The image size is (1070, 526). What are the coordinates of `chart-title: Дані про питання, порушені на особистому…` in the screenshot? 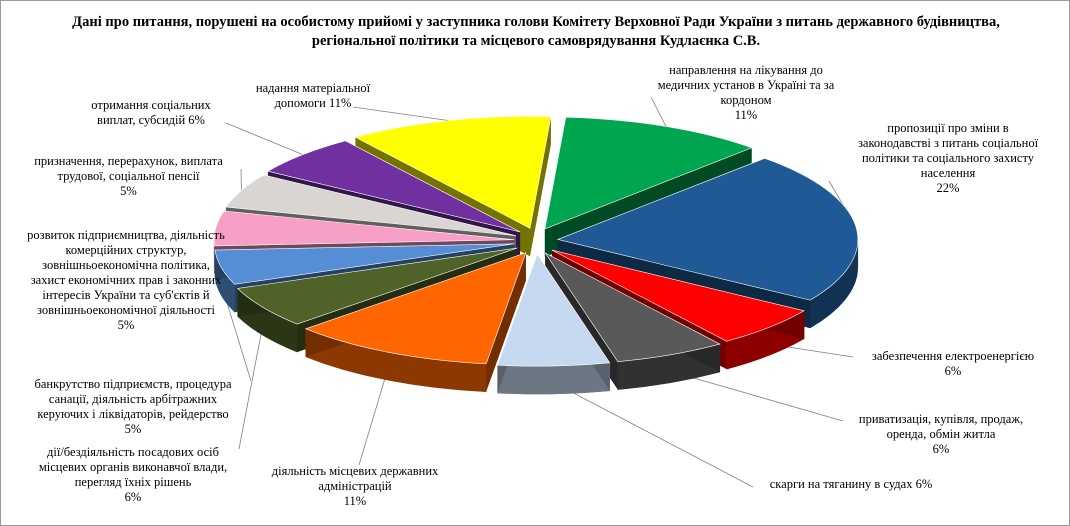 It's located at (536, 31).